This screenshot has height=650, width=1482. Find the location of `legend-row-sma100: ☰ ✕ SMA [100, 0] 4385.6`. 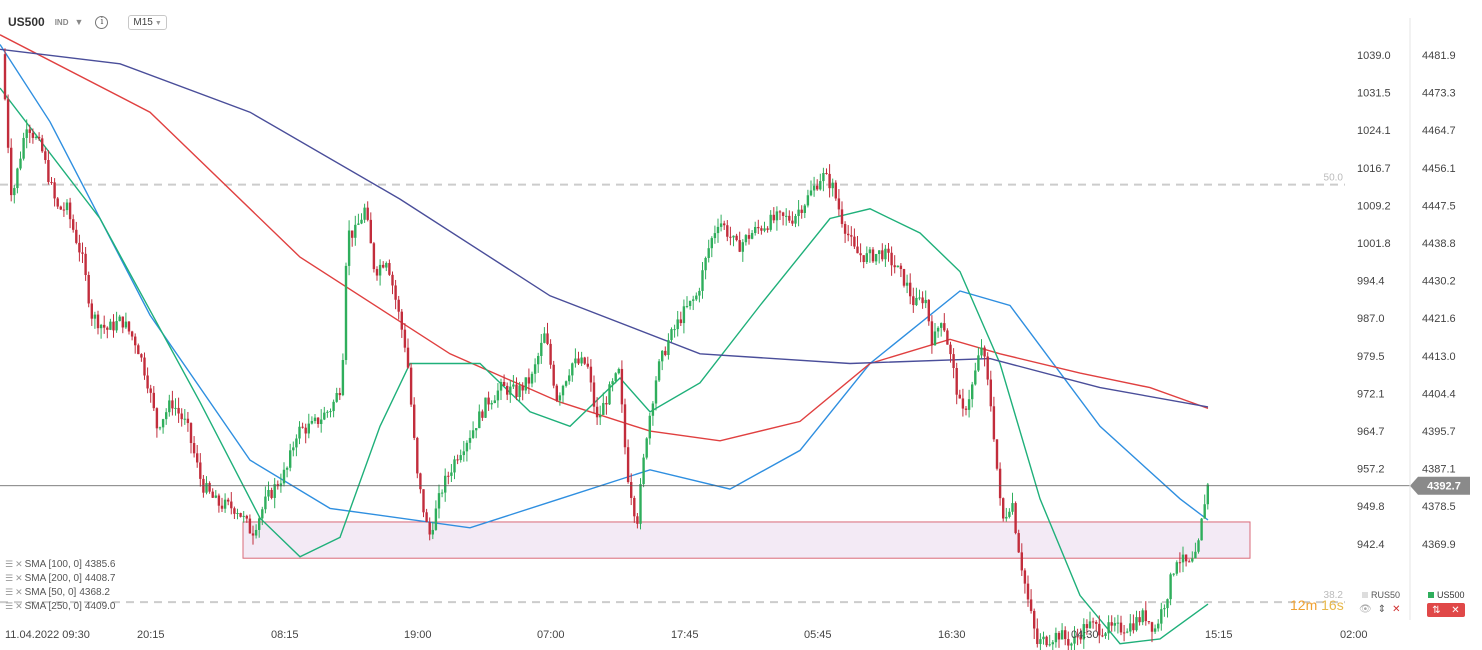

legend-row-sma100: ☰ ✕ SMA [100, 0] 4385.6 is located at coordinates (60, 564).